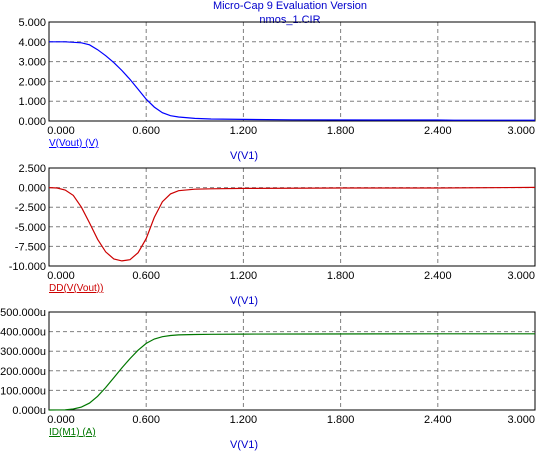 The width and height of the screenshot is (554, 452). What do you see at coordinates (32, 43) in the screenshot?
I see `y-tick-label: 4.000` at bounding box center [32, 43].